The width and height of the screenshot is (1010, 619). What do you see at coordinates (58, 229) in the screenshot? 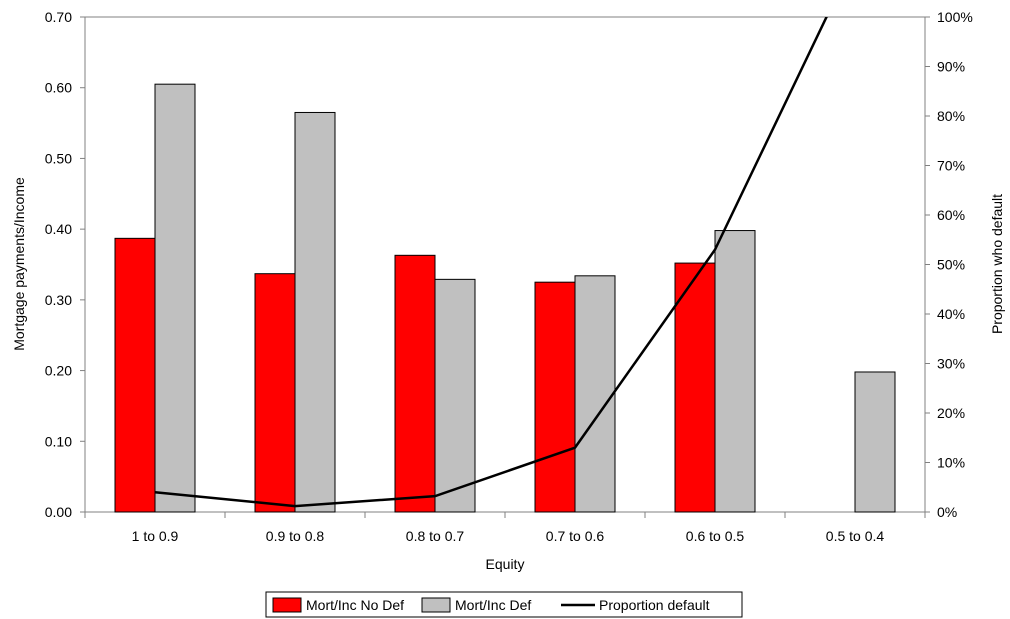
I see `left-tick-label: 0.40` at bounding box center [58, 229].